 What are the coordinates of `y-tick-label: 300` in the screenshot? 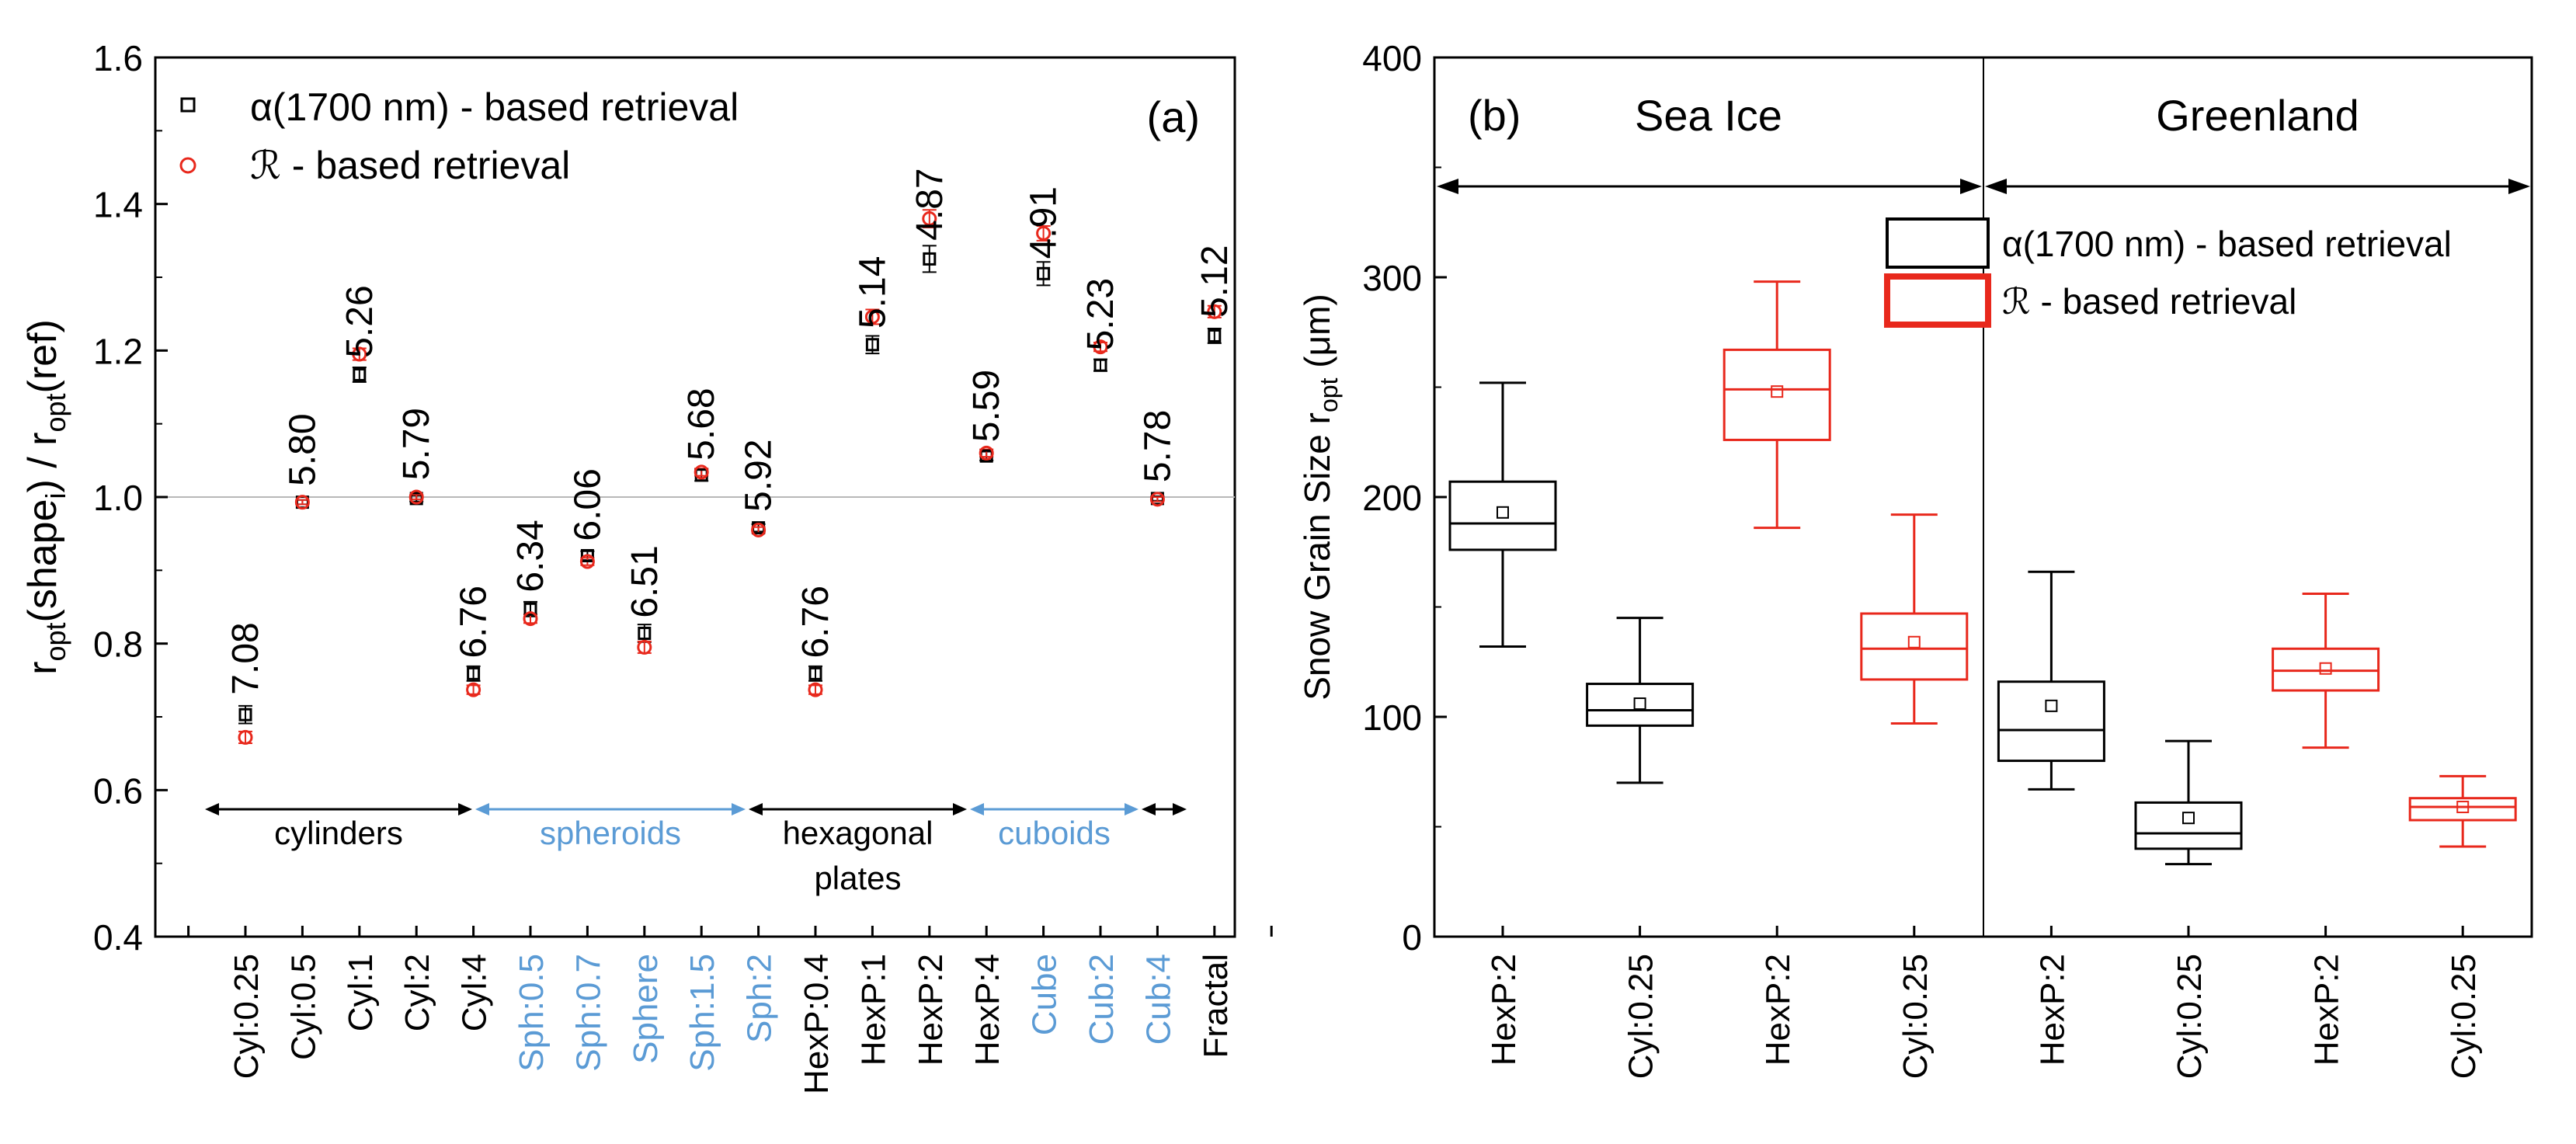 It's located at (1392, 278).